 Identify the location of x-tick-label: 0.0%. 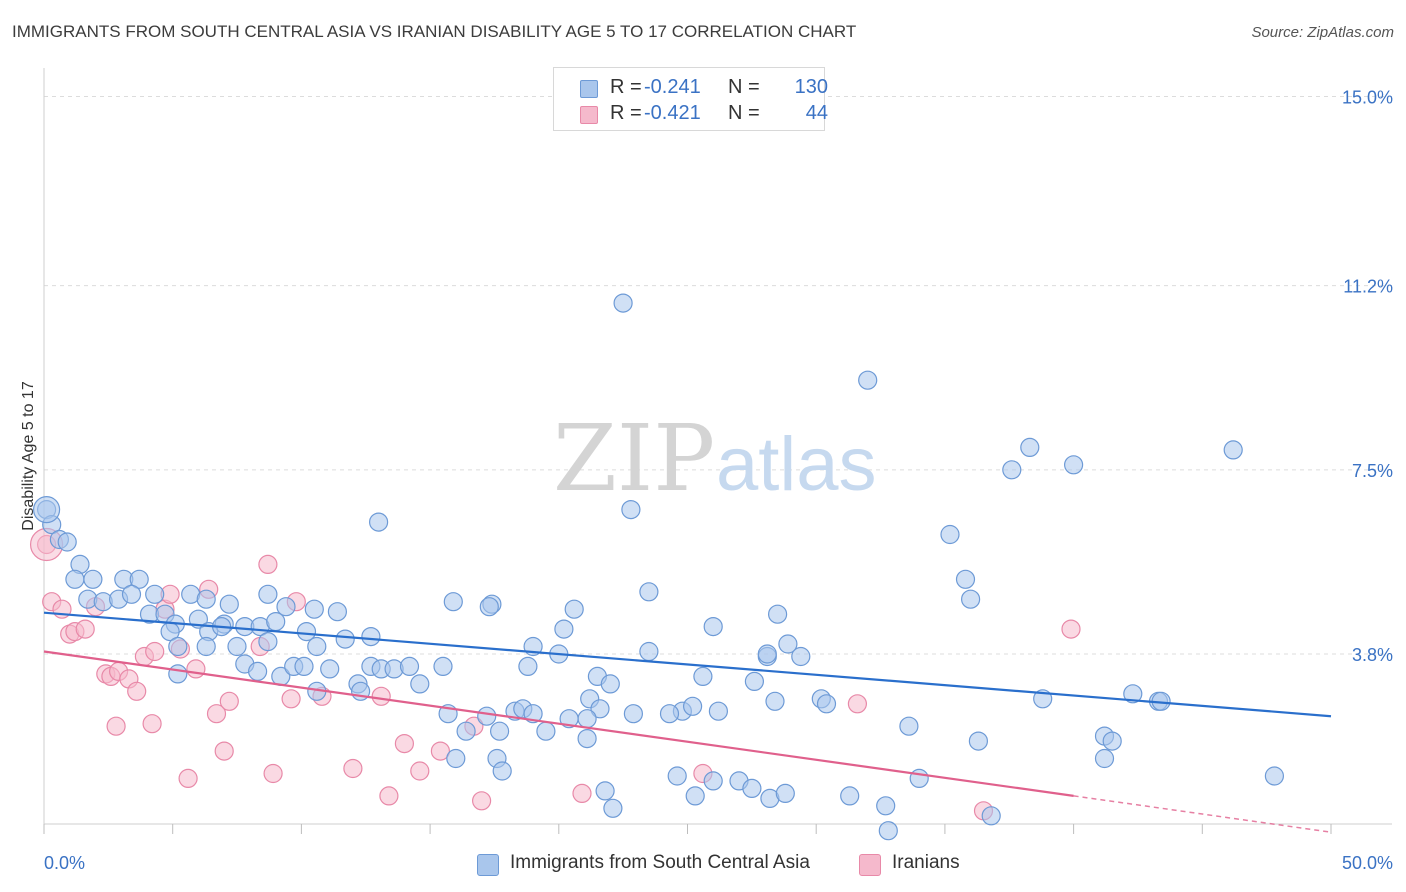
(64, 863).